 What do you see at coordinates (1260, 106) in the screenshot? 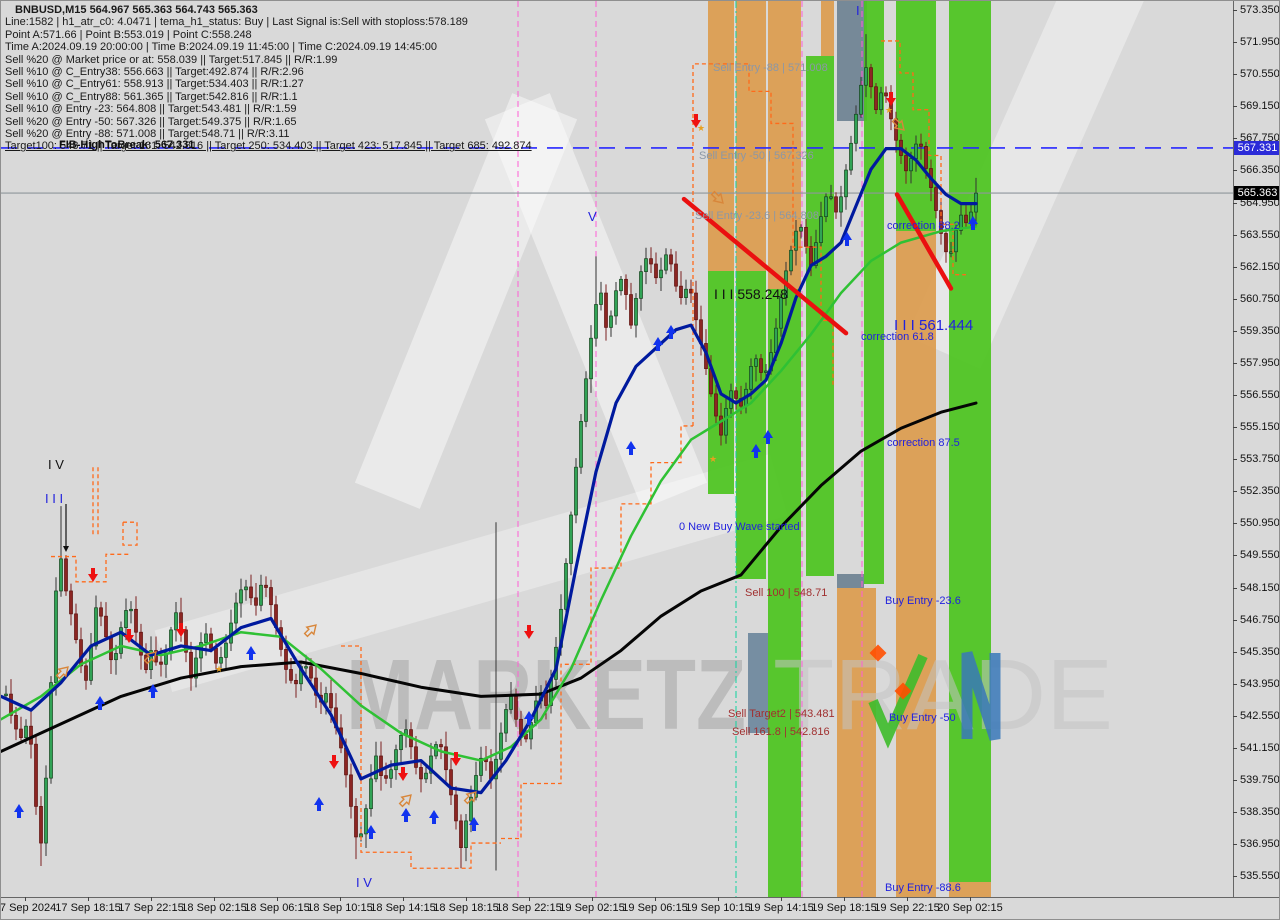
I see `price-axis-label: 569.150` at bounding box center [1260, 106].